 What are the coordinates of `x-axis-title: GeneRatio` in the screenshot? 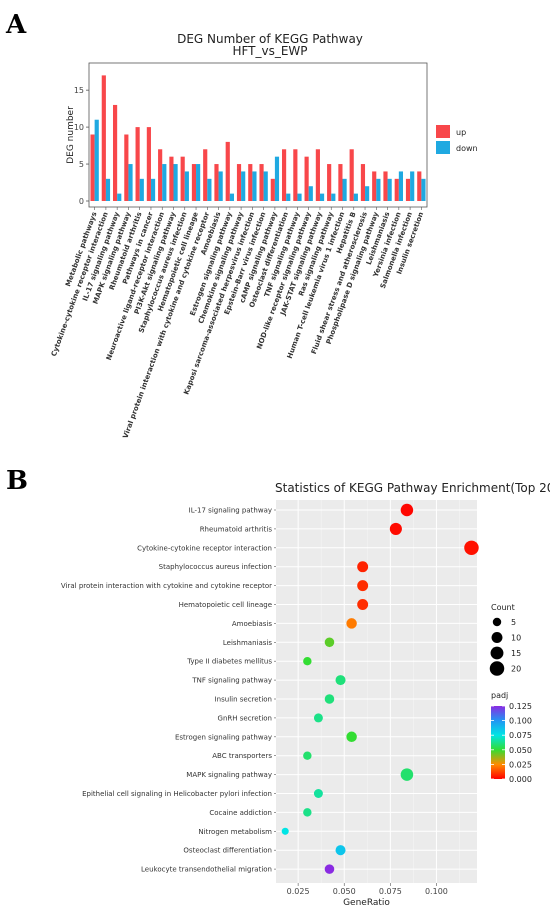 It's located at (366, 903).